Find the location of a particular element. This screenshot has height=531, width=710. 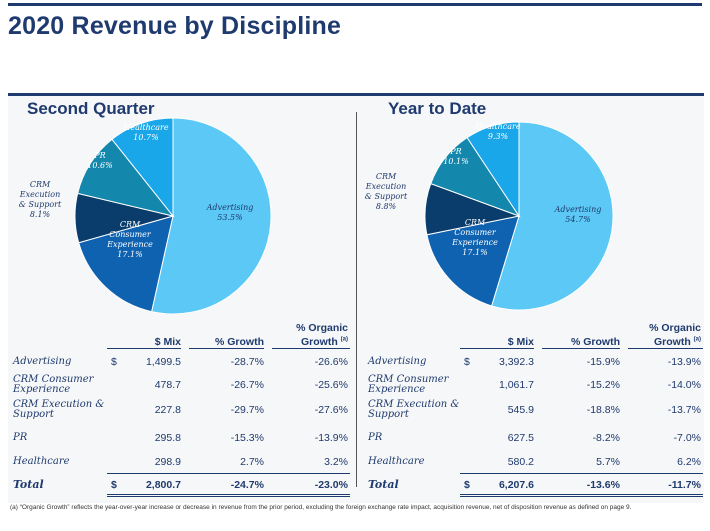

ytd-total-organic: -11.7% is located at coordinates (684, 485).